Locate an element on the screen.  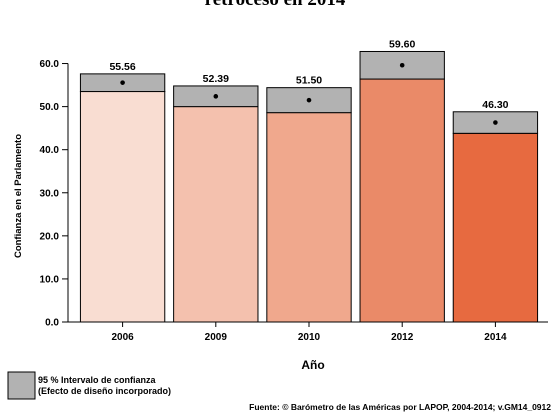
legend-ci-label-line2: (Efecto de diseño incorporado) is located at coordinates (104, 391).